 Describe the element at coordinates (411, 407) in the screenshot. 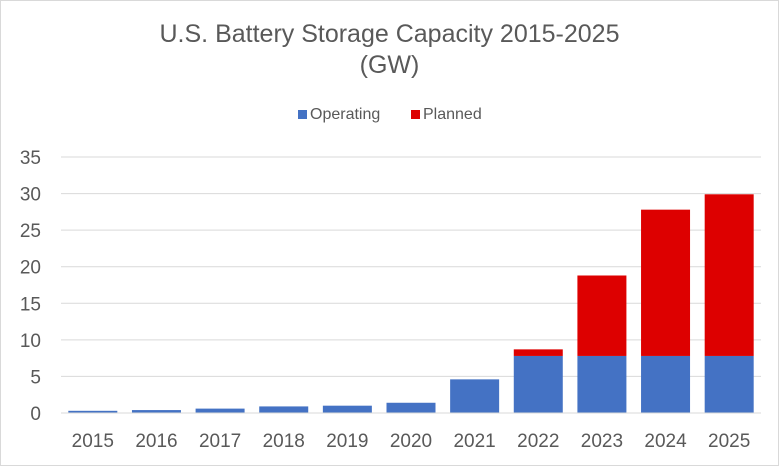

I see `bar-operating-2020` at that location.